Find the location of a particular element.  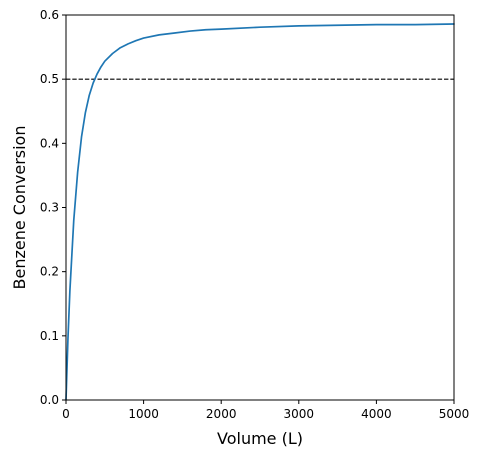

y-tick-label: 0.1 is located at coordinates (49, 336).